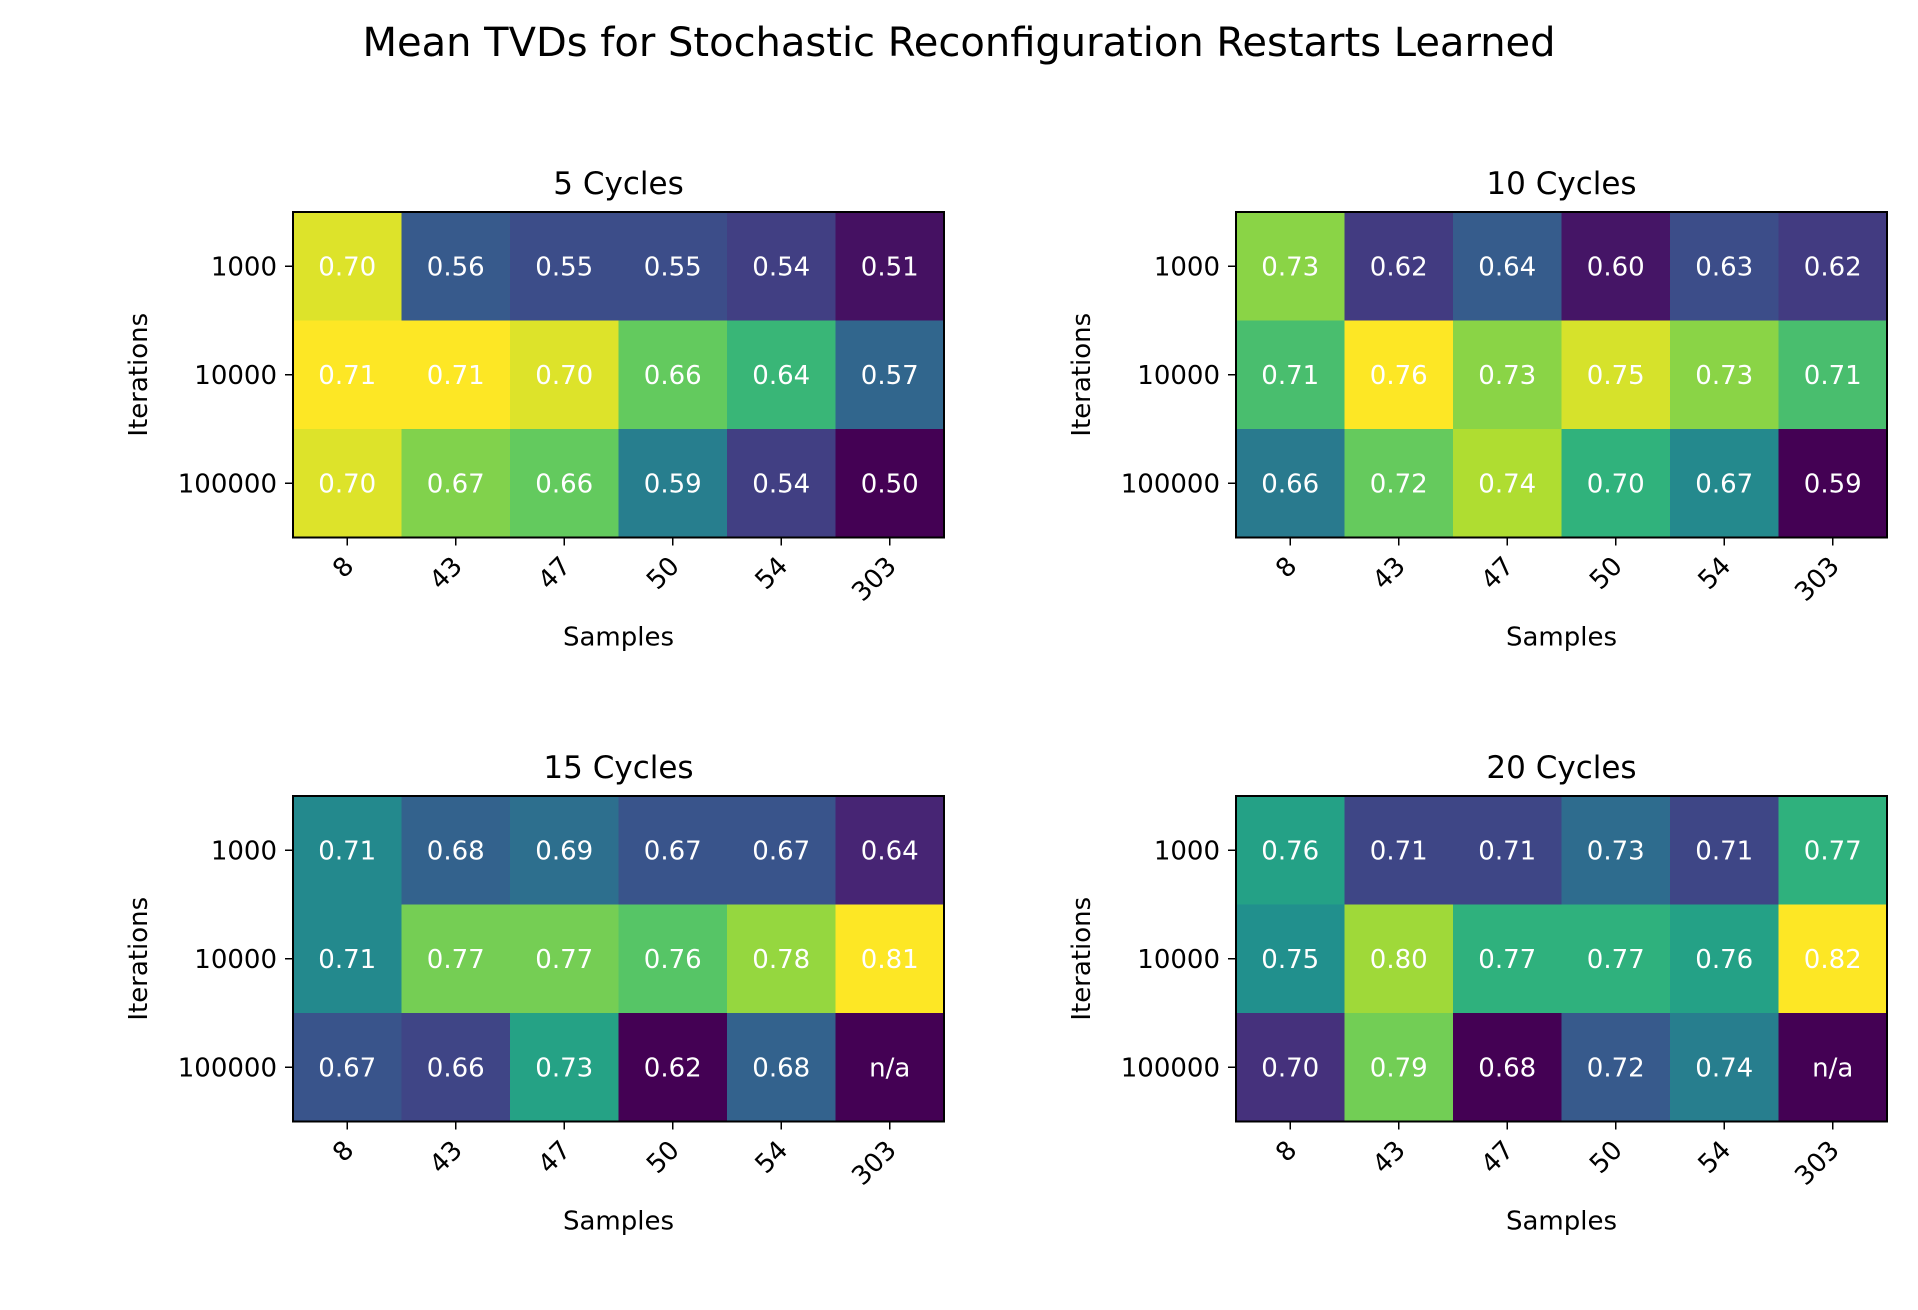  What do you see at coordinates (456, 851) in the screenshot?
I see `cell-value-label: 0.68` at bounding box center [456, 851].